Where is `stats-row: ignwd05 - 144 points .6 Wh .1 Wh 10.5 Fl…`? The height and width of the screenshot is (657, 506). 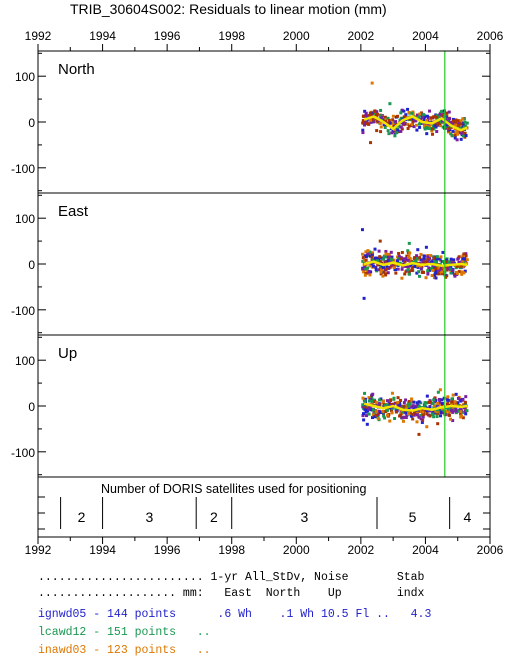
stats-row: ignwd05 - 144 points .6 Wh .1 Wh 10.5 Fl… is located at coordinates (235, 614).